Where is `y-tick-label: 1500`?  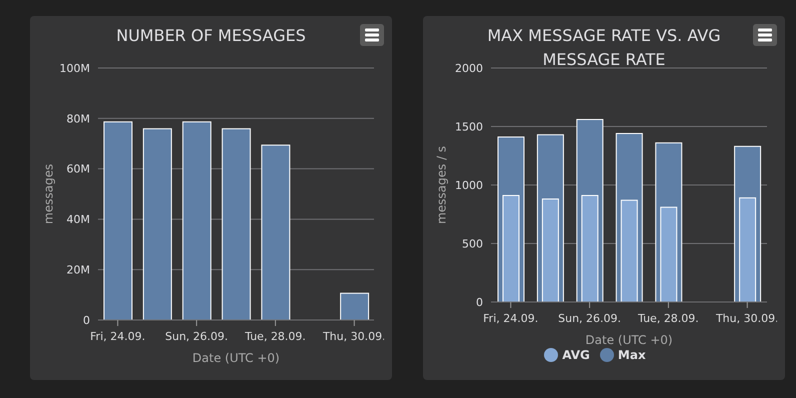 y-tick-label: 1500 is located at coordinates (469, 127).